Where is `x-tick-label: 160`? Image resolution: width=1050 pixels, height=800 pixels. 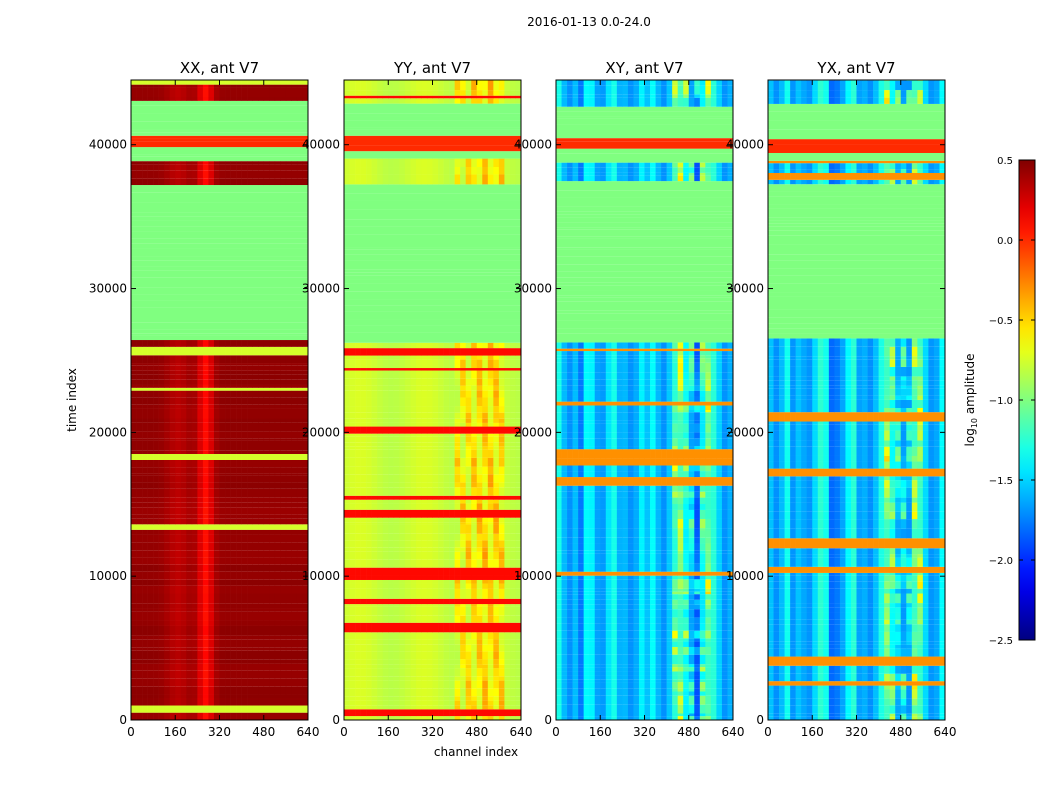
x-tick-label: 160 is located at coordinates (175, 732).